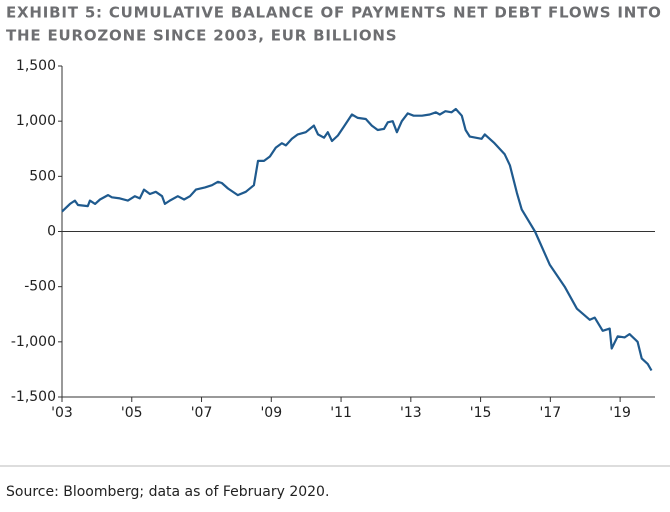 This screenshot has width=670, height=512. I want to click on x-tick-label: '09, so click(271, 413).